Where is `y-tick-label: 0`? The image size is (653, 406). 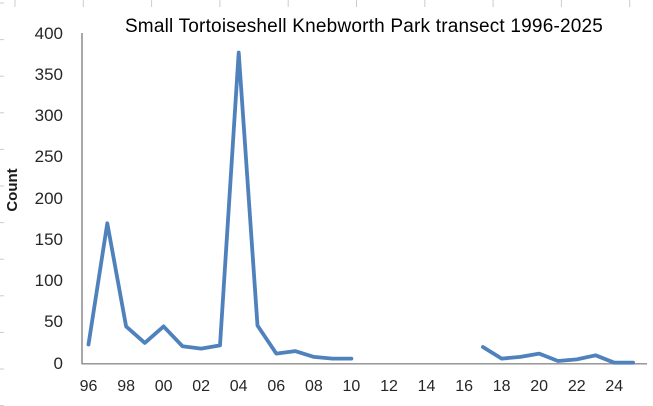 y-tick-label: 0 is located at coordinates (58, 363).